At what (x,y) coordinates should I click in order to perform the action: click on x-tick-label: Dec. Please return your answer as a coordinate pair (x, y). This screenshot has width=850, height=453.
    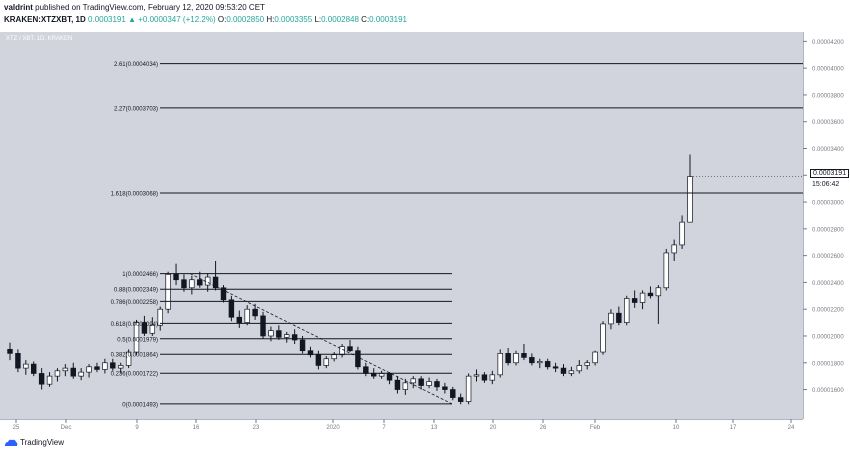
    Looking at the image, I should click on (66, 428).